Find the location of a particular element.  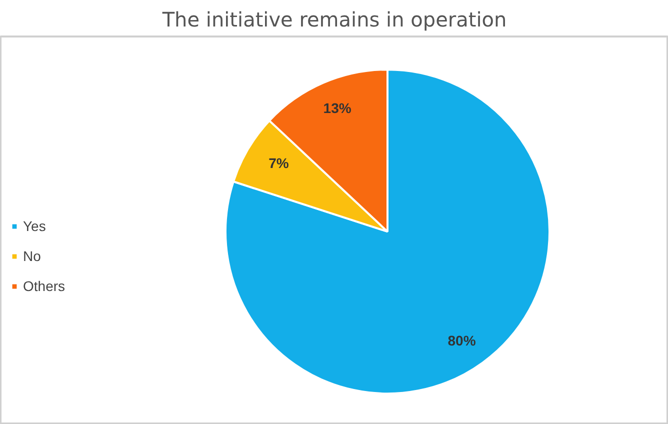

data-label: 80% is located at coordinates (462, 340).